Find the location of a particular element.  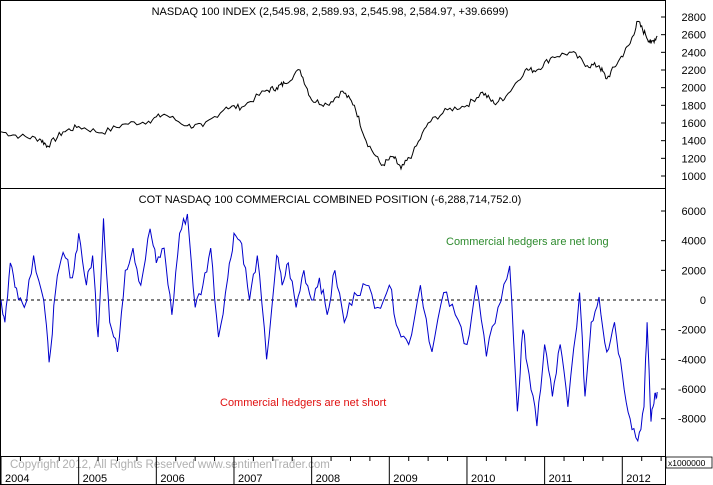

y-multiplier-label: x1000000 is located at coordinates (687, 463).